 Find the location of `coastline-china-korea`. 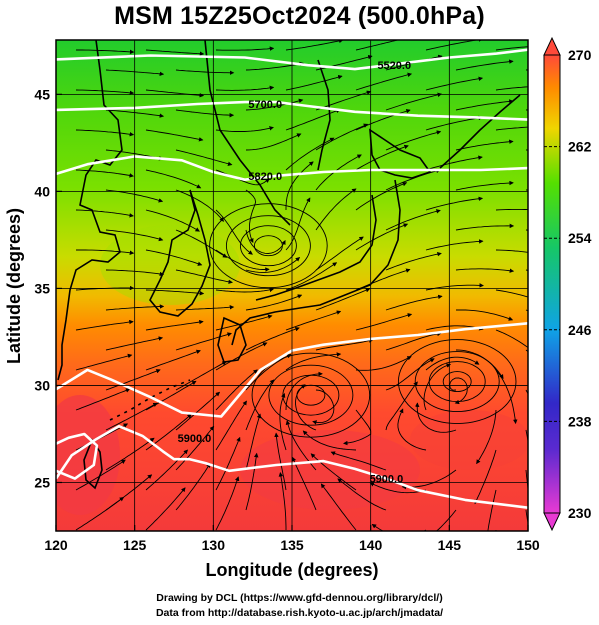

coastline-china-korea is located at coordinates (90, 210).